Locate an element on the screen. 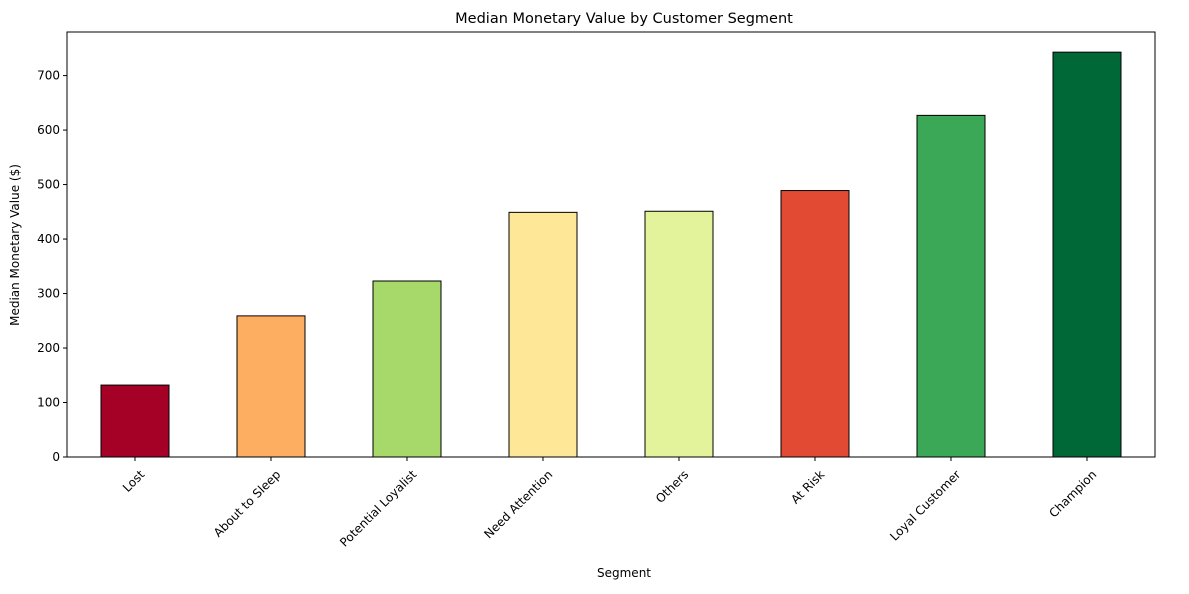  x-tick-label: Others is located at coordinates (672, 486).